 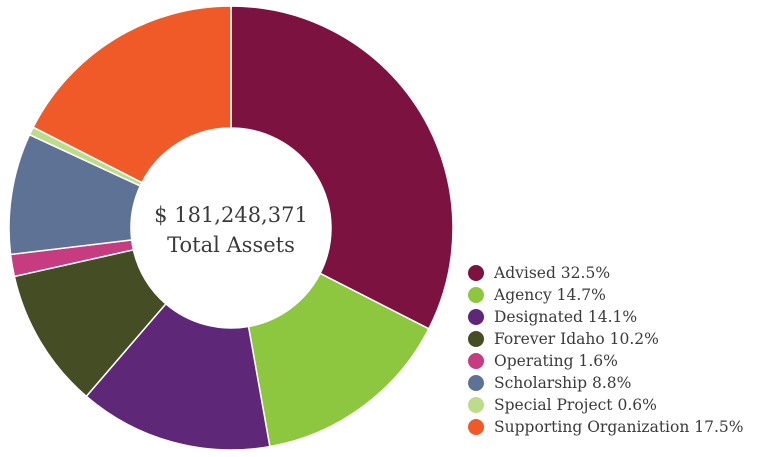 What do you see at coordinates (623, 273) in the screenshot?
I see `legend-item-advised: Advised 32.5%` at bounding box center [623, 273].